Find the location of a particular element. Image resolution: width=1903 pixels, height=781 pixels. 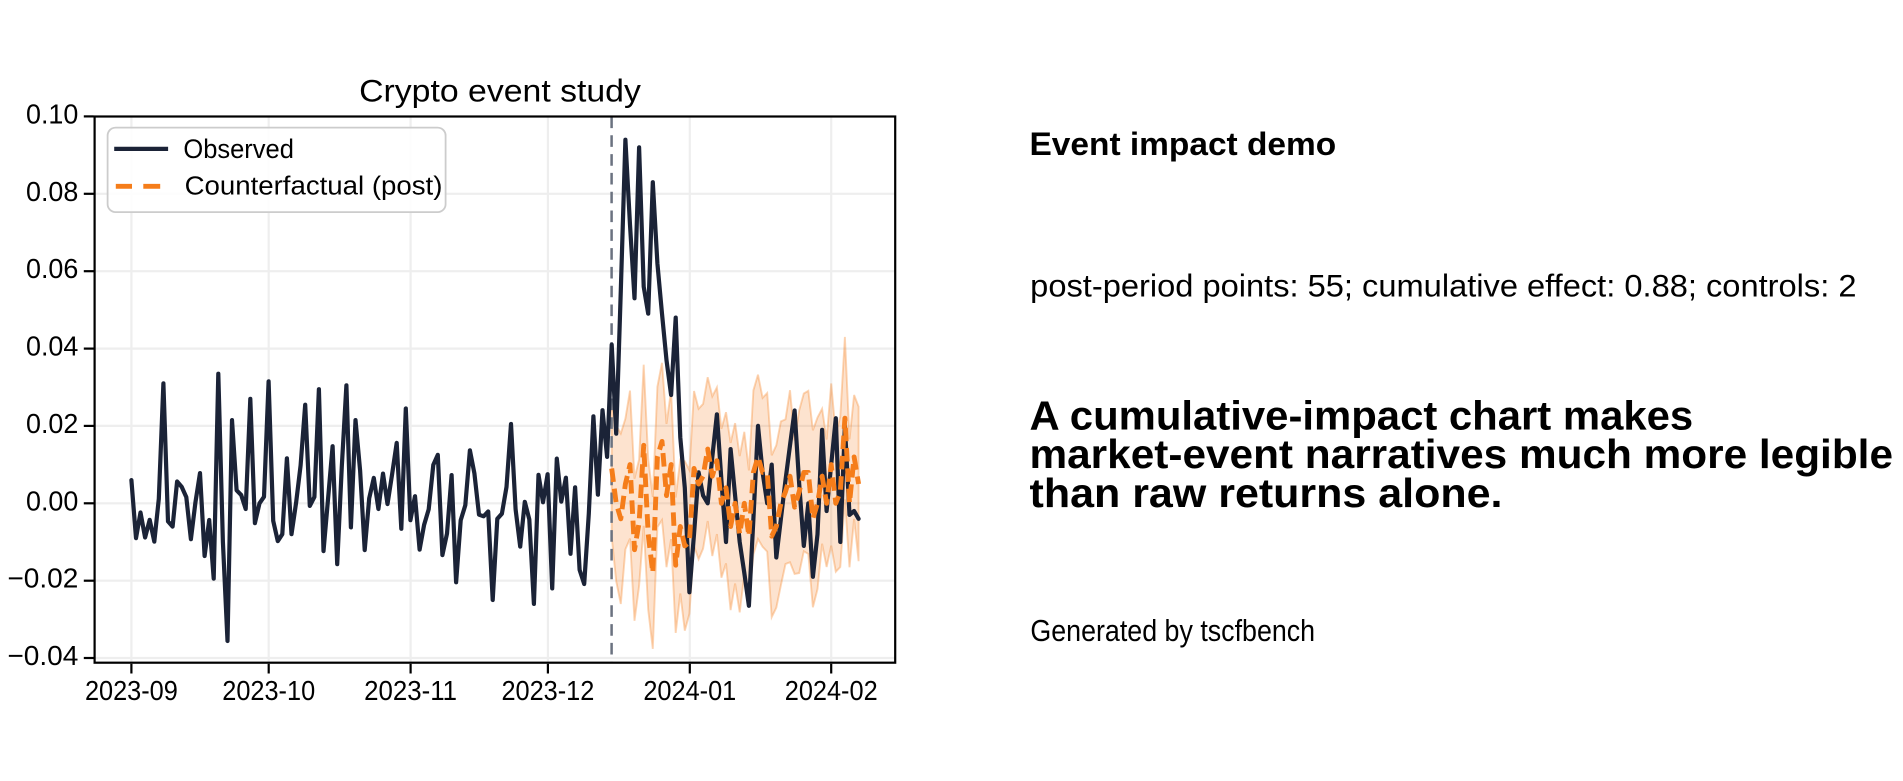

svg-text: Crypto event study is located at coordinates (500, 91).